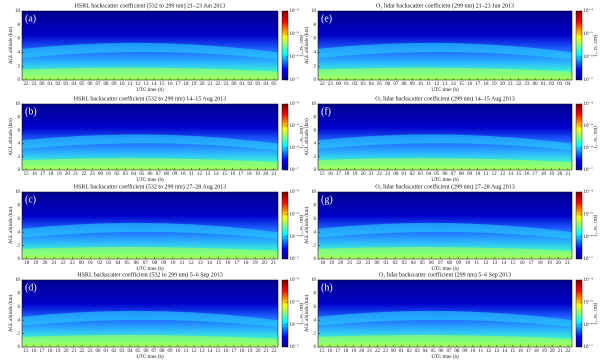 The image size is (600, 361). I want to click on y-tick-label: 8, so click(19, 294).